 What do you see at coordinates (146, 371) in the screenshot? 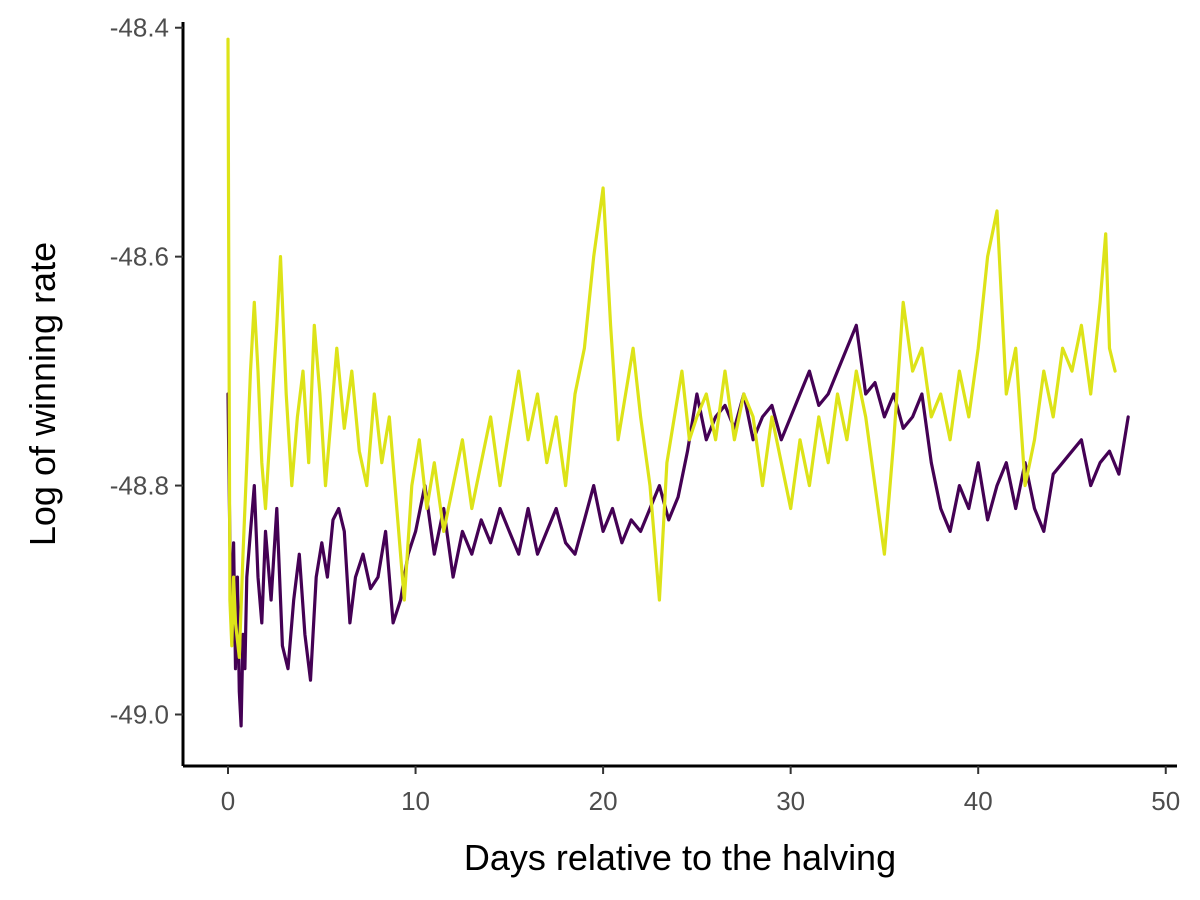
I see `y-axis-ticks: -49.0 -48.8 -48.6 -48.4` at bounding box center [146, 371].